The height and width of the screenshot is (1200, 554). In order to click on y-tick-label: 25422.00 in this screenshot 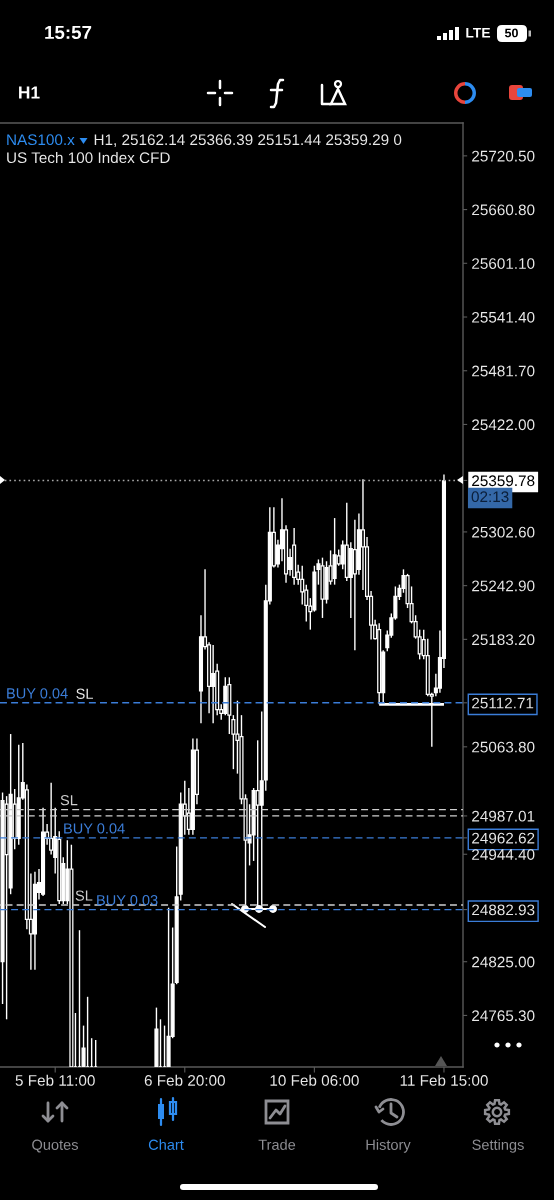, I will do `click(503, 425)`.